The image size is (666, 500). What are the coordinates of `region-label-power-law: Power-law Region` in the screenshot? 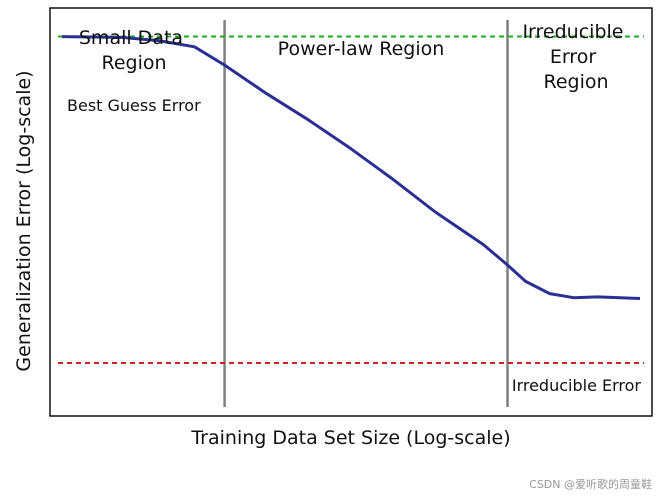 It's located at (361, 49).